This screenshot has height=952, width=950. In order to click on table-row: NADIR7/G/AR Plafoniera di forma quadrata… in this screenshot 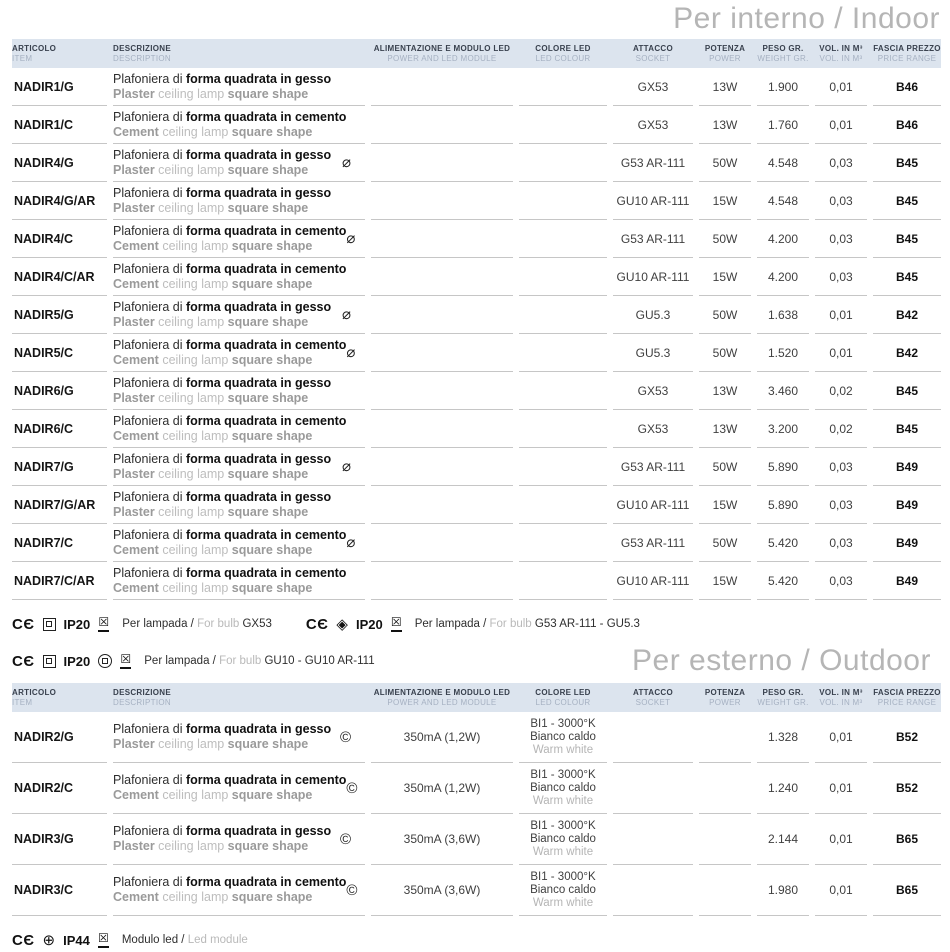, I will do `click(476, 505)`.